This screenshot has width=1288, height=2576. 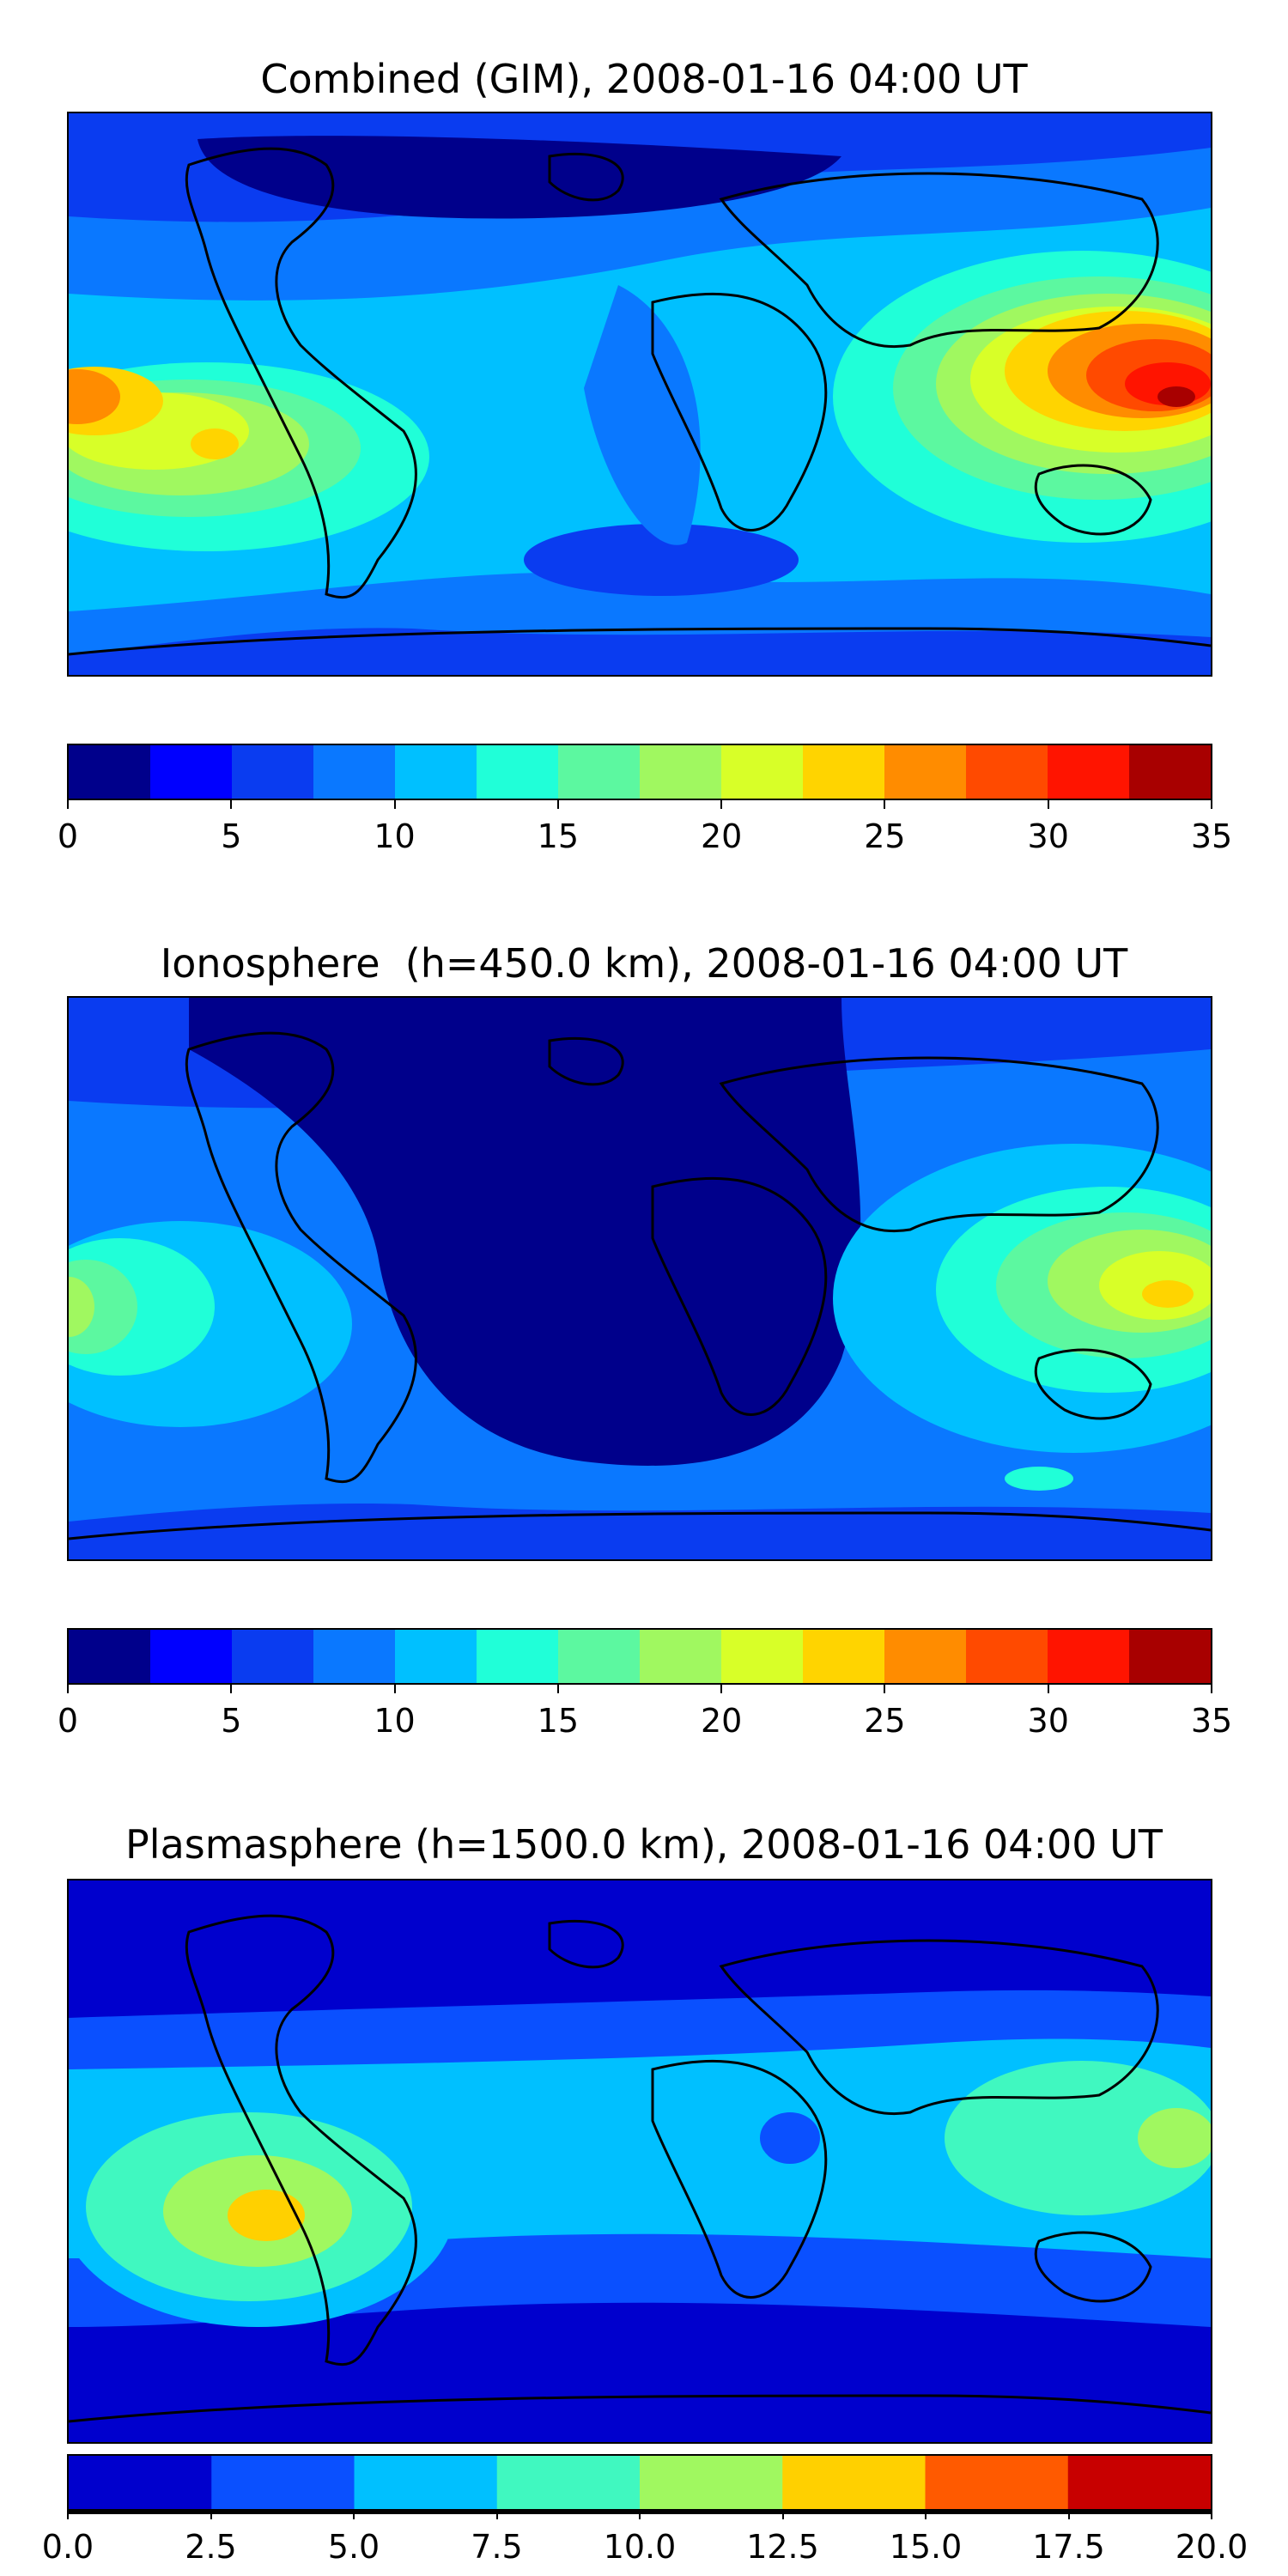 I want to click on colorbar-tick-label: 0.0, so click(x=67, y=2547).